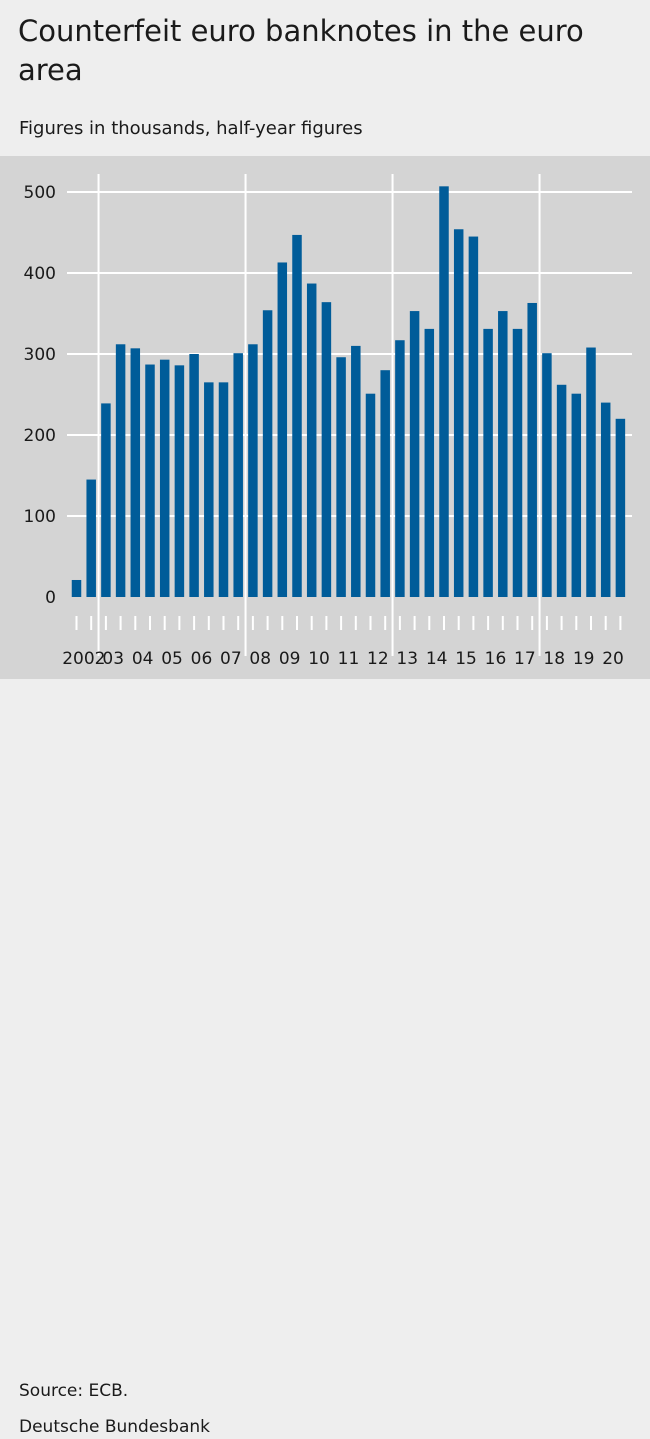 The height and width of the screenshot is (1439, 650). I want to click on bar-2016-h2, so click(503, 454).